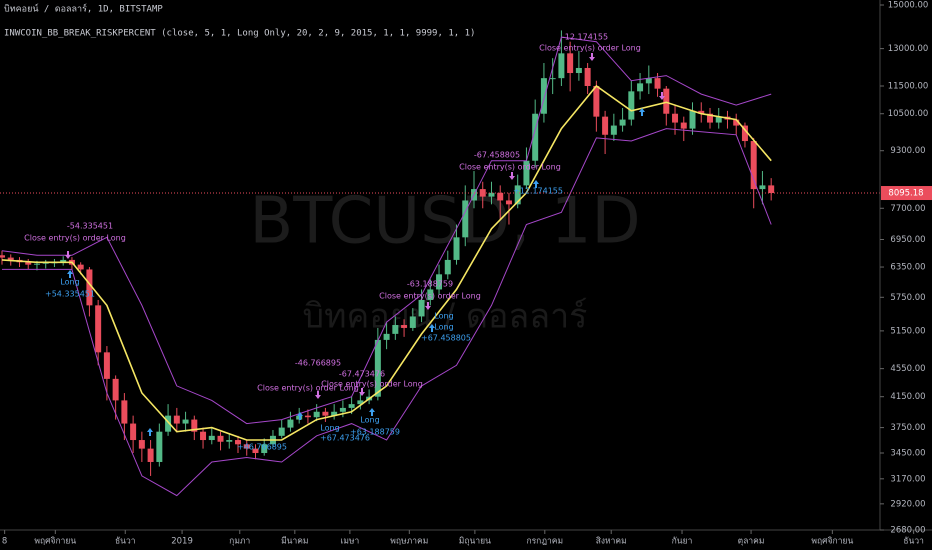 The image size is (932, 550). I want to click on y-tick-label: 3750.00, so click(907, 428).